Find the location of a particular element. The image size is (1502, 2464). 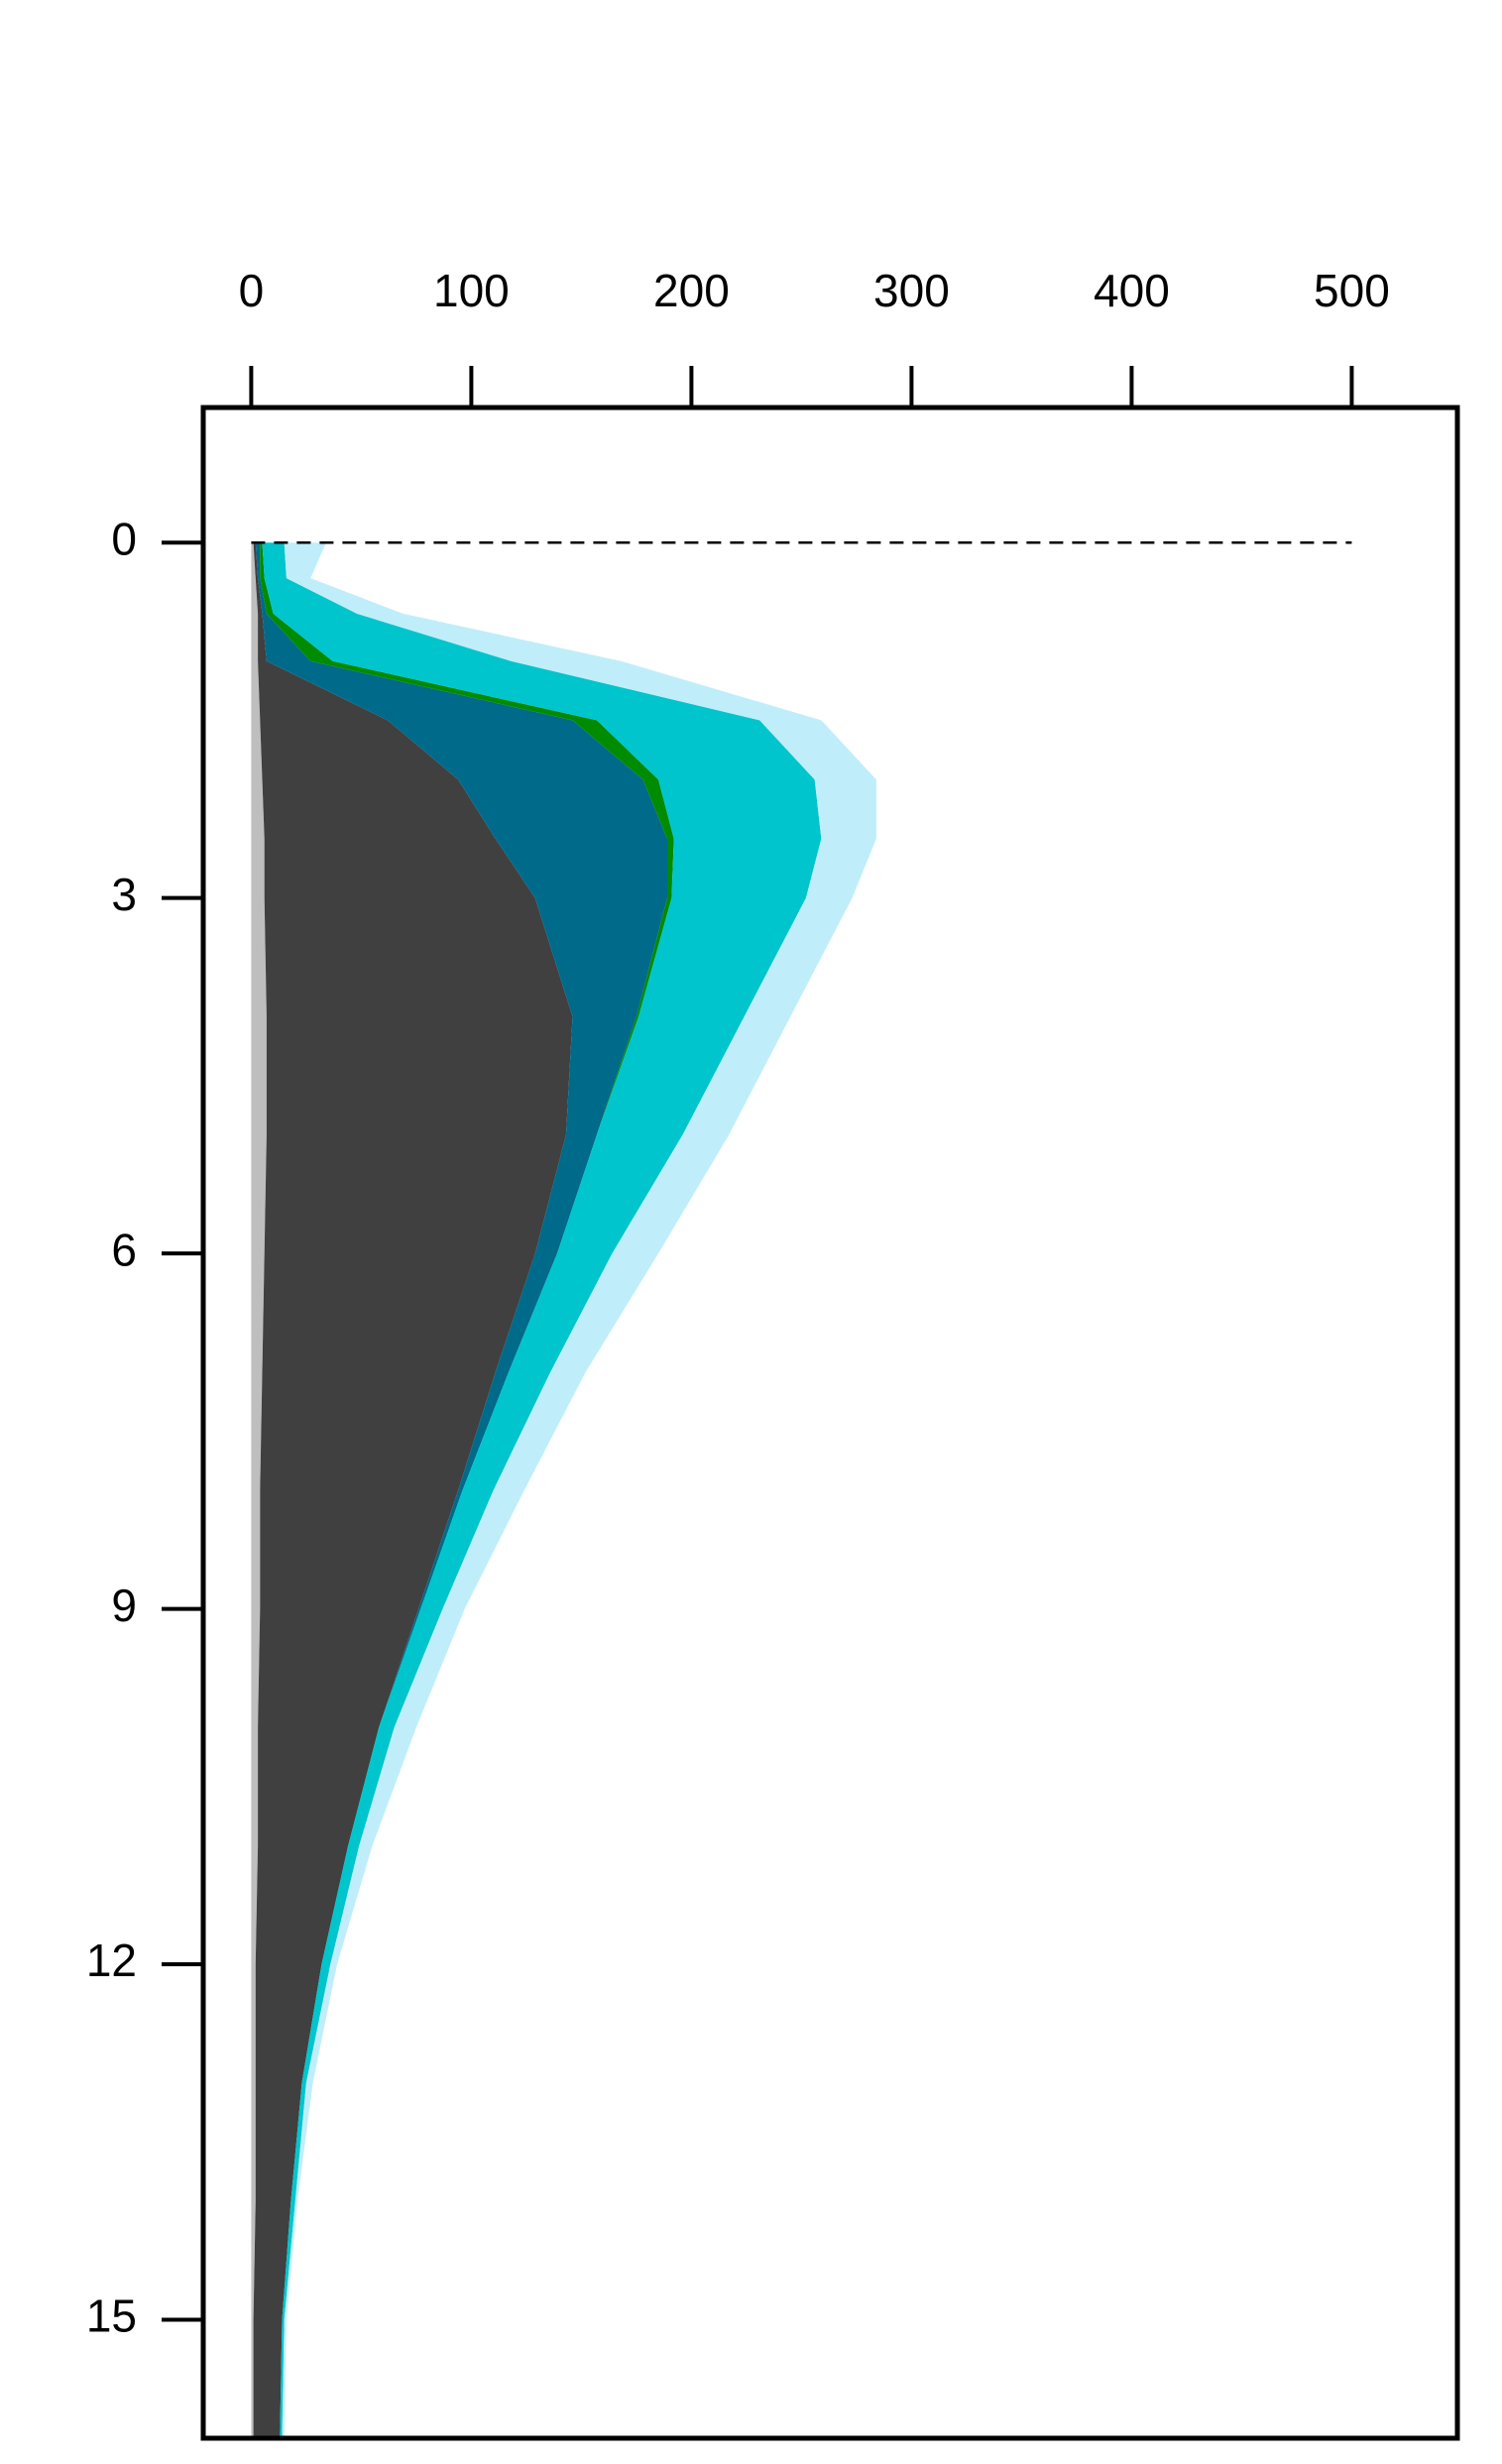

x-tick-label: 200 is located at coordinates (691, 290).